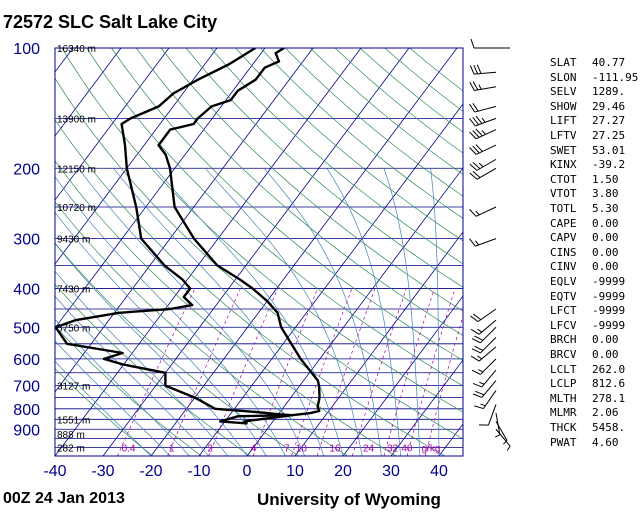 This screenshot has height=512, width=640. I want to click on mixing-ratio-label: 16, so click(335, 449).